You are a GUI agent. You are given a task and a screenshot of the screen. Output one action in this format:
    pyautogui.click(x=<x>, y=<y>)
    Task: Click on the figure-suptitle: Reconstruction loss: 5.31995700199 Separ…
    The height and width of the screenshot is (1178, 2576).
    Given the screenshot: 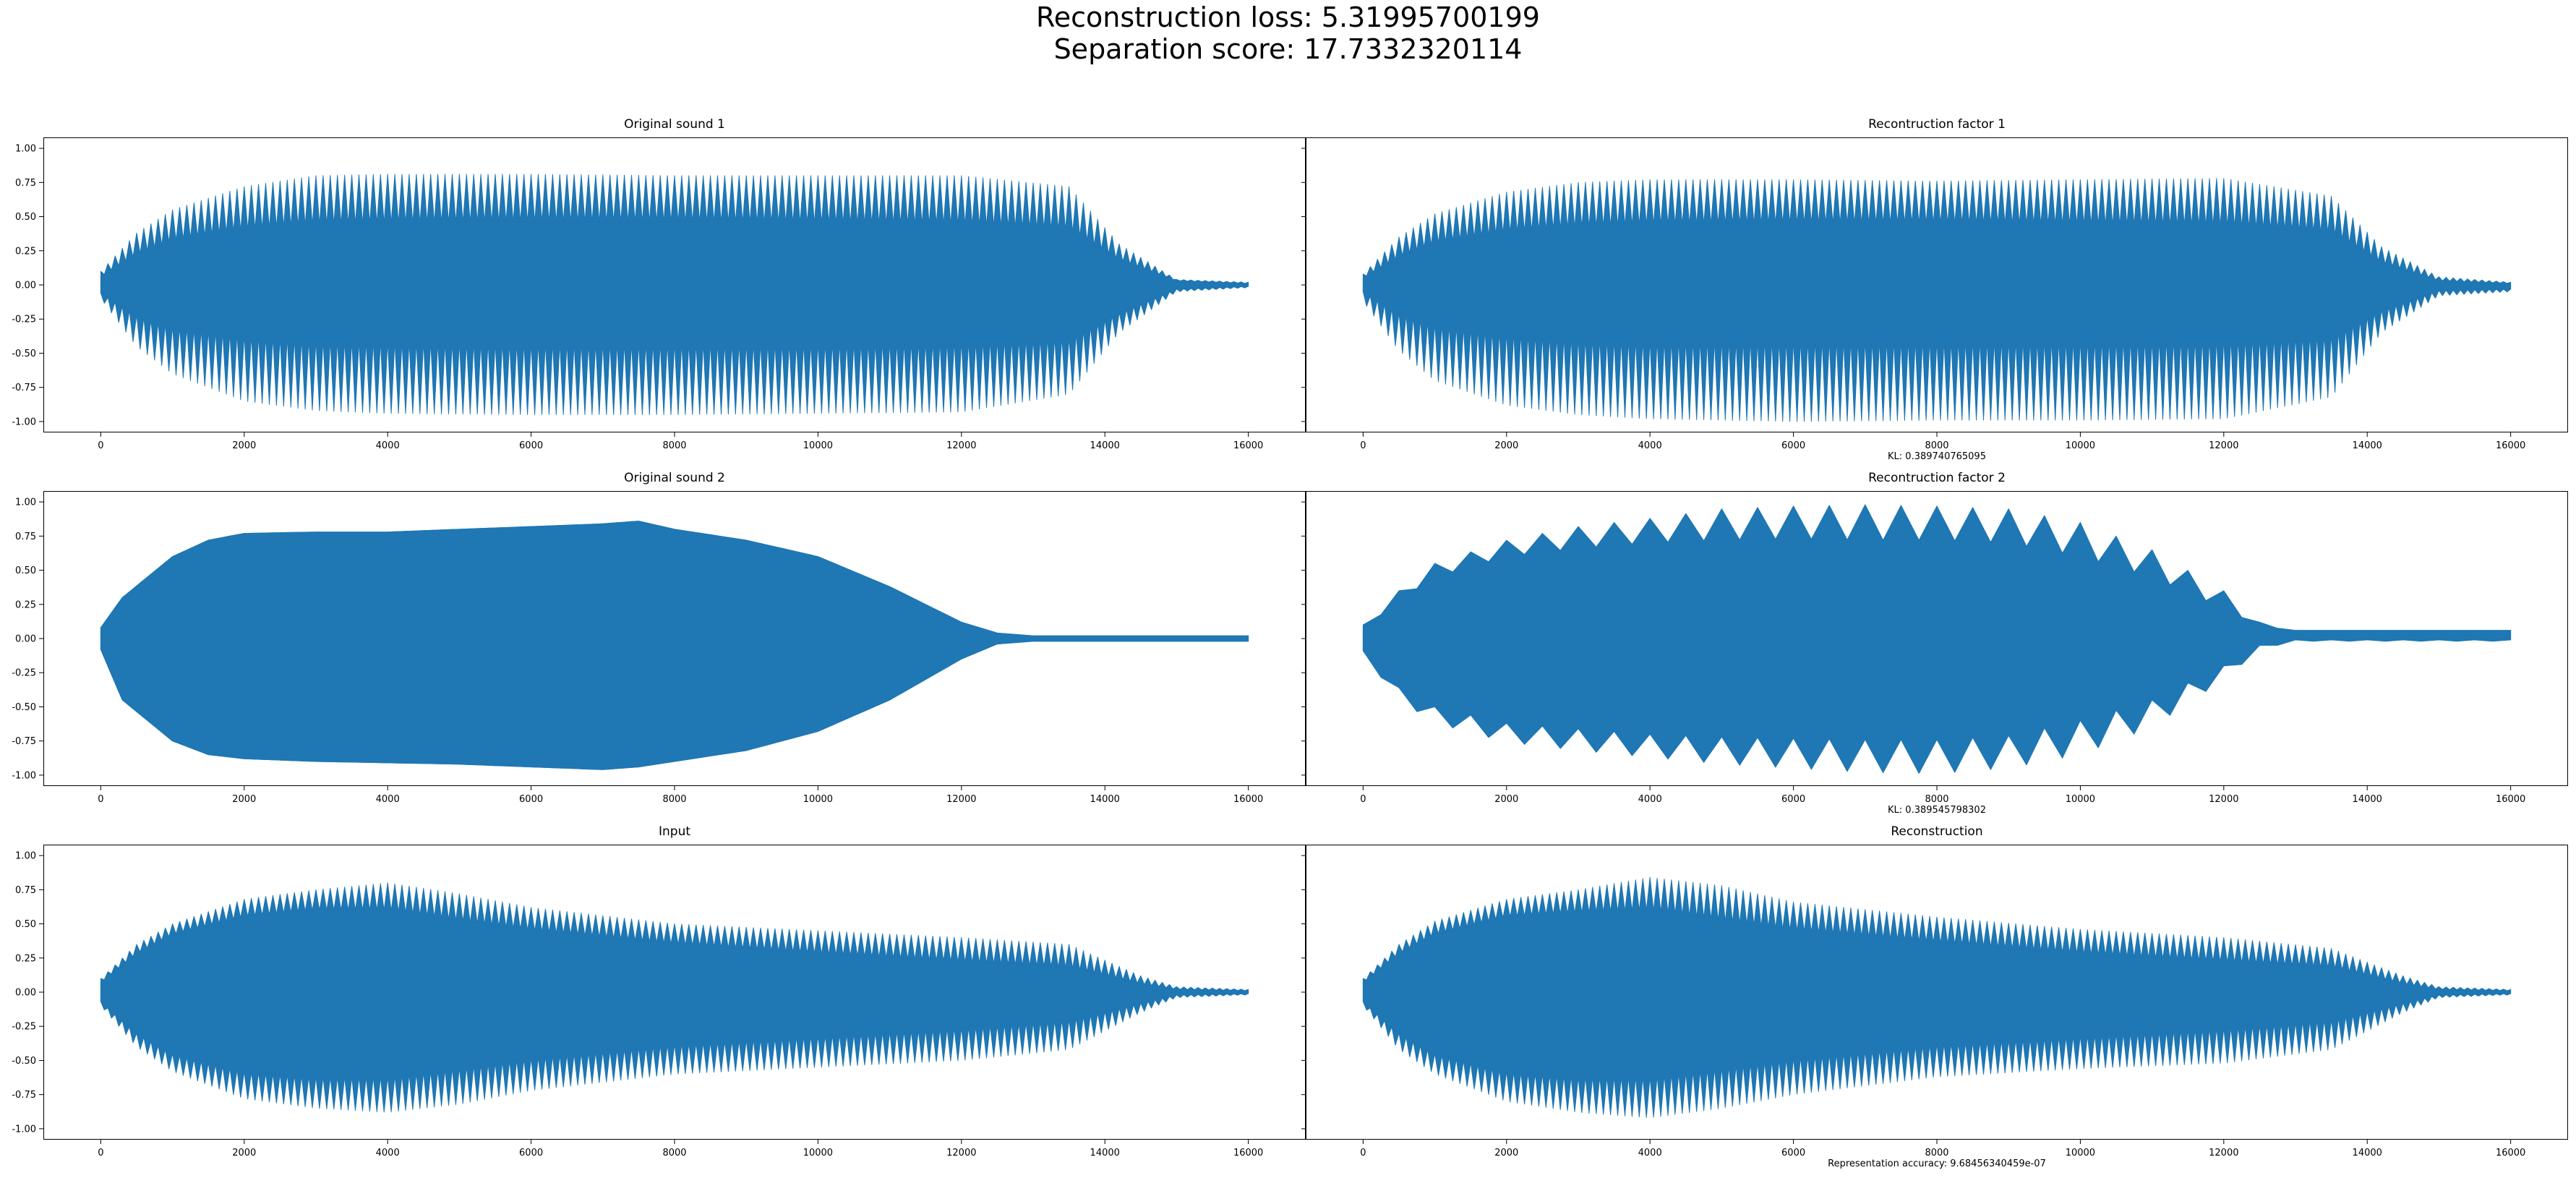 What is the action you would take?
    pyautogui.click(x=1288, y=32)
    